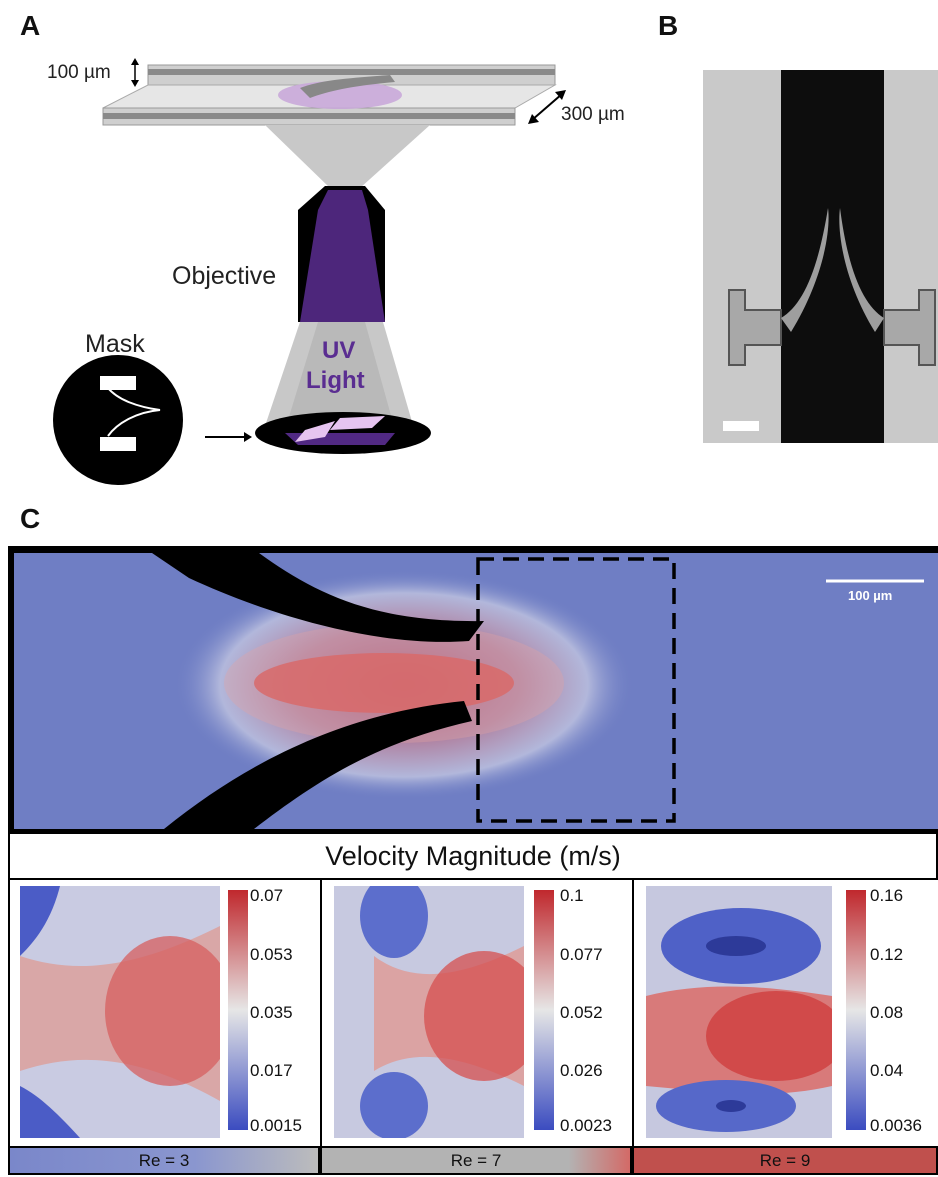  What do you see at coordinates (870, 595) in the screenshot?
I see `scale-bar-label: 100 µm` at bounding box center [870, 595].